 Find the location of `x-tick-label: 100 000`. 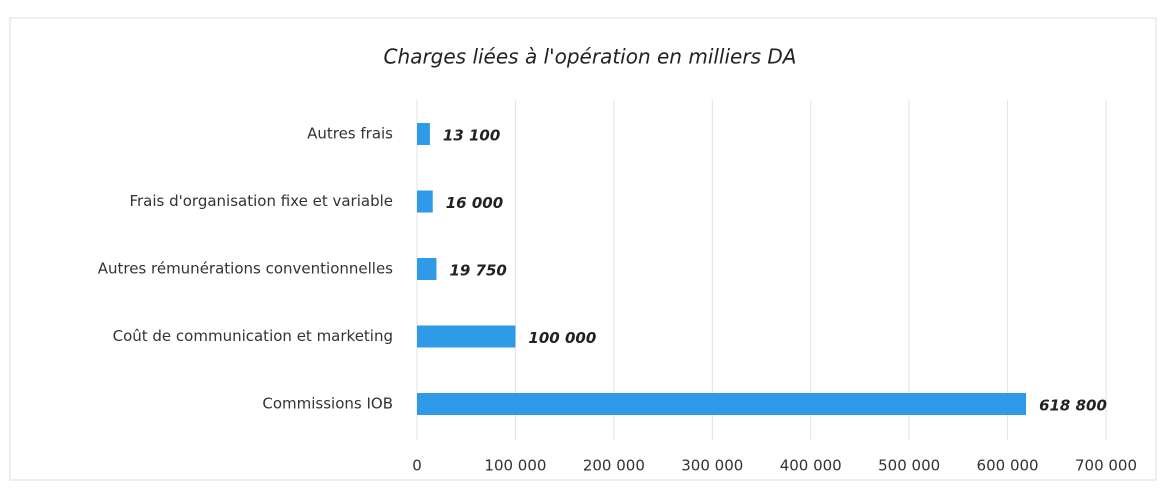

x-tick-label: 100 000 is located at coordinates (515, 466).